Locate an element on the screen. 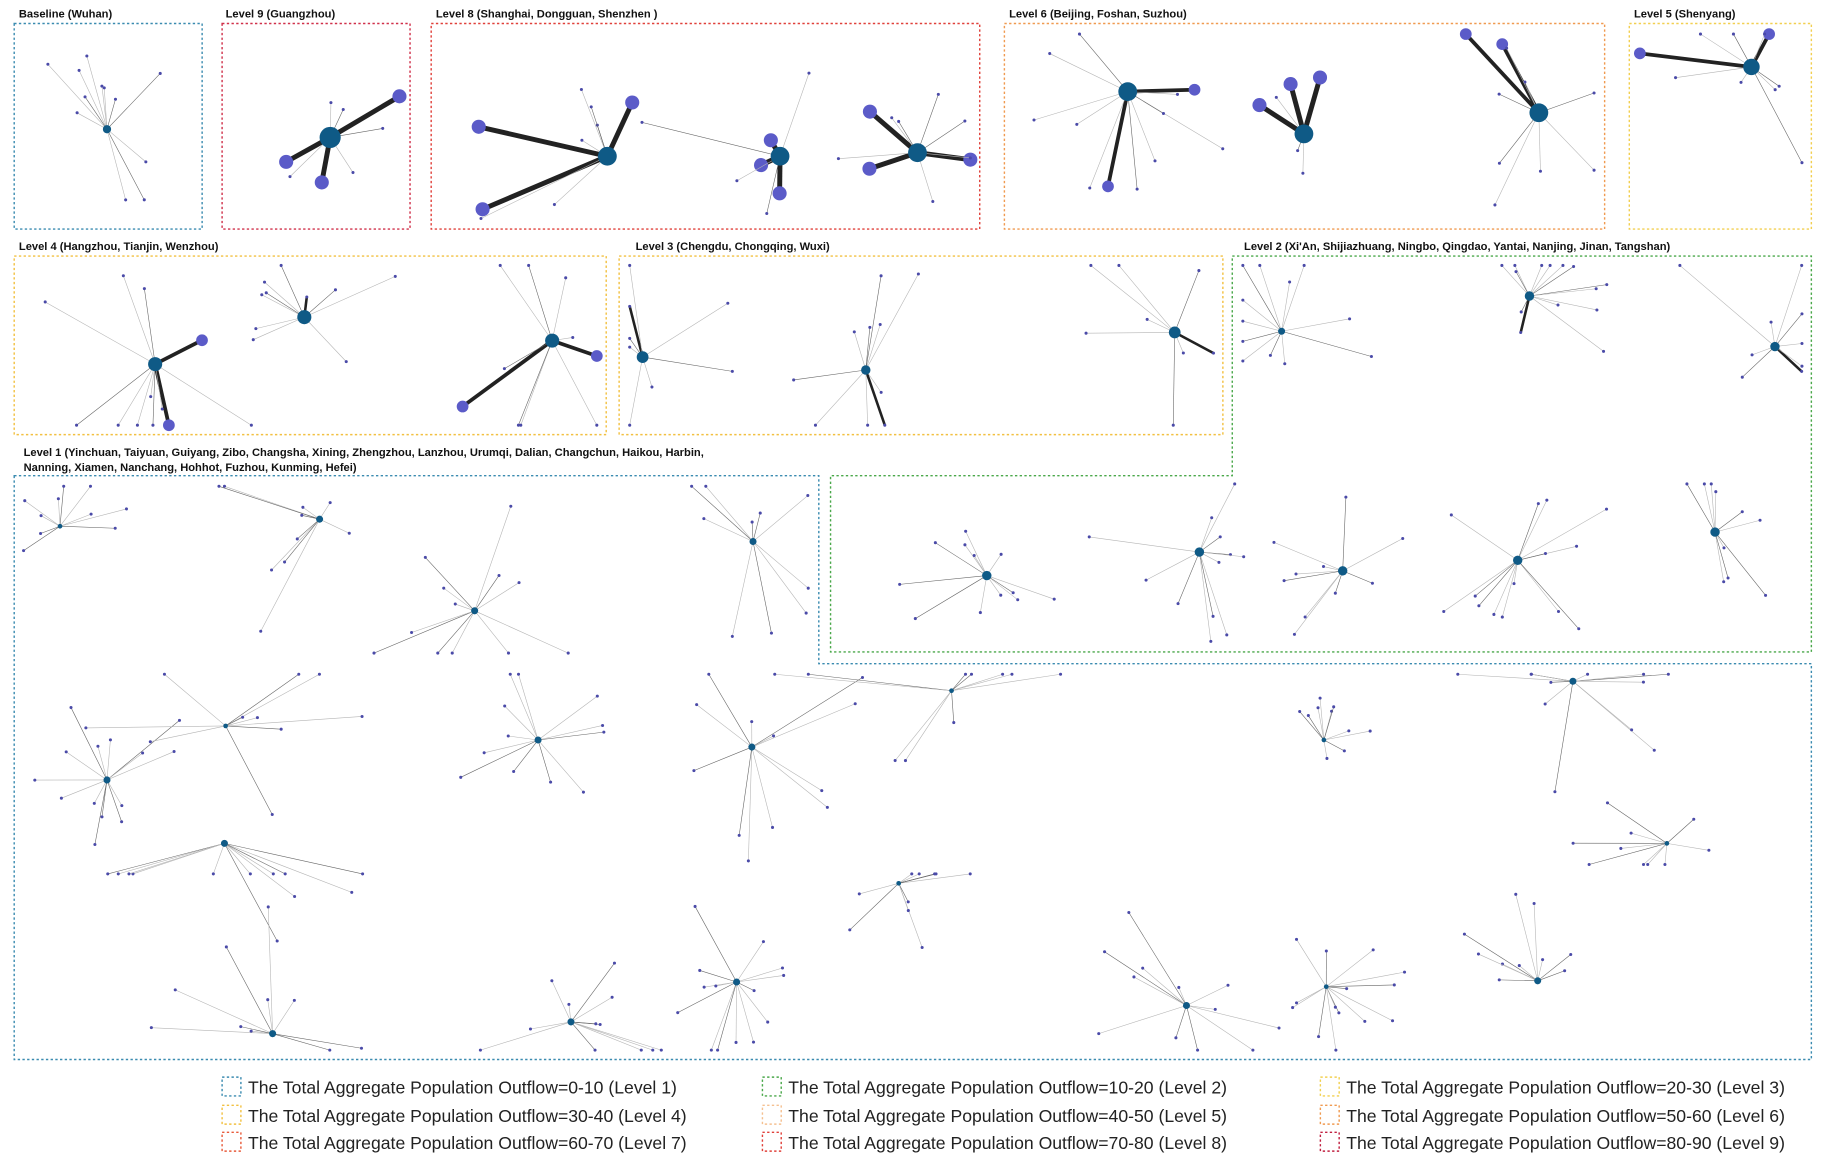  panel-title: Level 3 (Chengdu, Chongqing, Wuxi) is located at coordinates (733, 247).